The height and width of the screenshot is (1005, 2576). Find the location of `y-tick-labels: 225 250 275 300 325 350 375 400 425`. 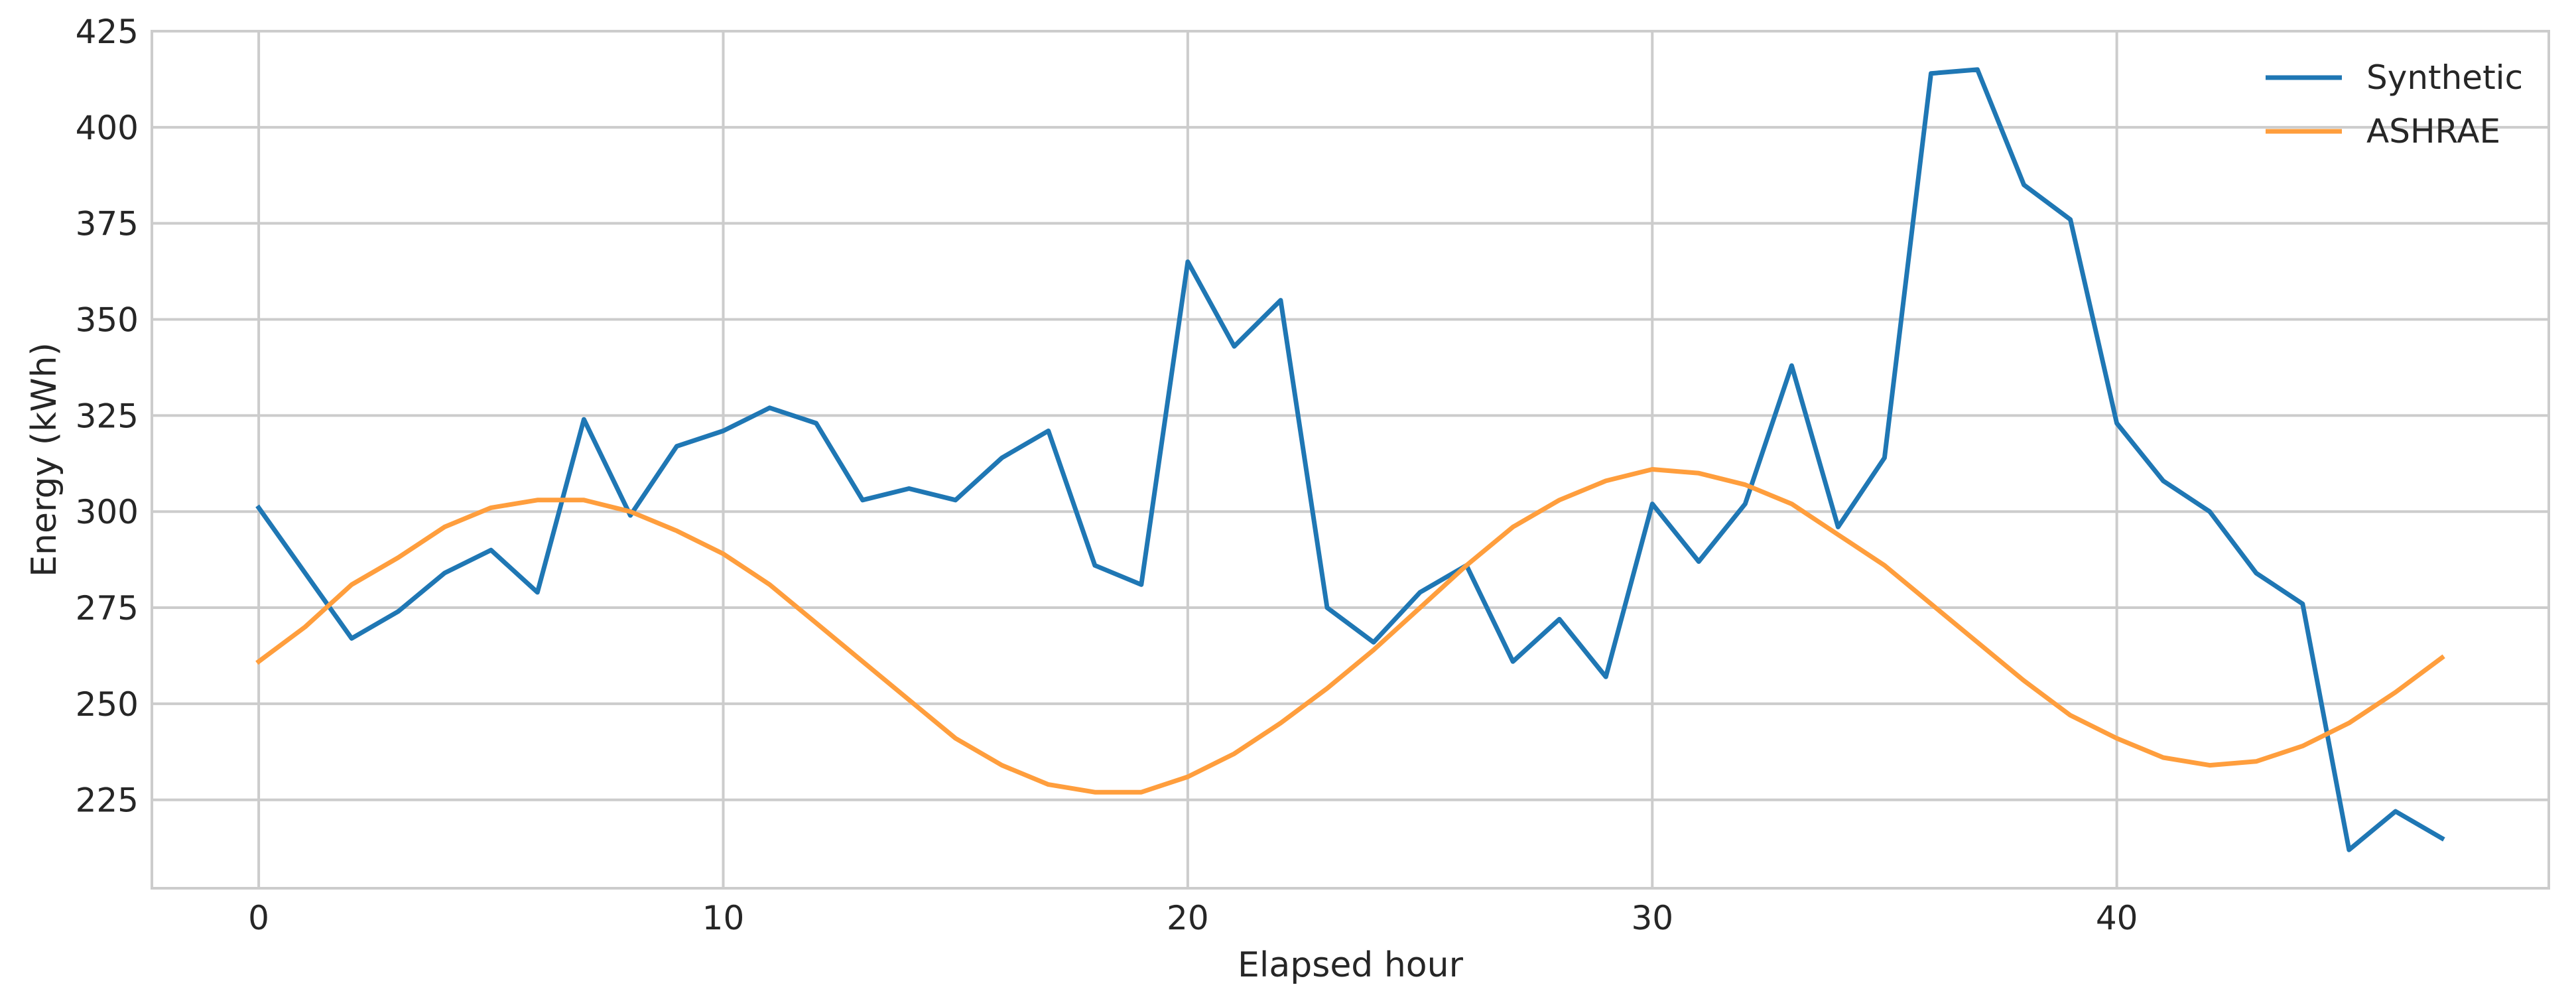

y-tick-labels: 225 250 275 300 325 350 375 400 425 is located at coordinates (108, 416).